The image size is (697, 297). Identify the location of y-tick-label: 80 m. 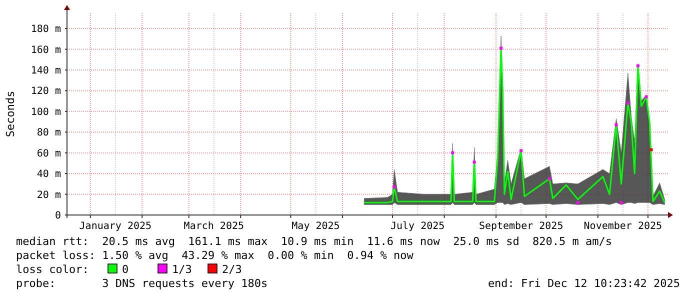
(48, 133).